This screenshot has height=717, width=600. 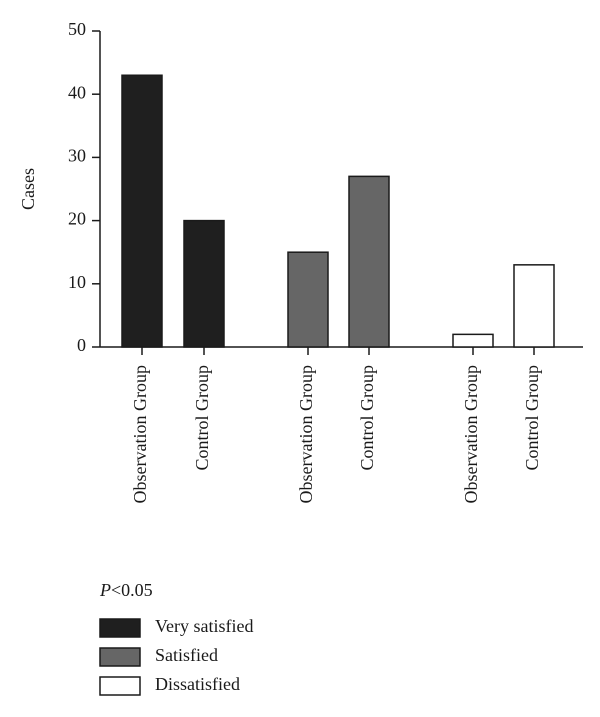 I want to click on y-tick-label: 50, so click(x=77, y=29).